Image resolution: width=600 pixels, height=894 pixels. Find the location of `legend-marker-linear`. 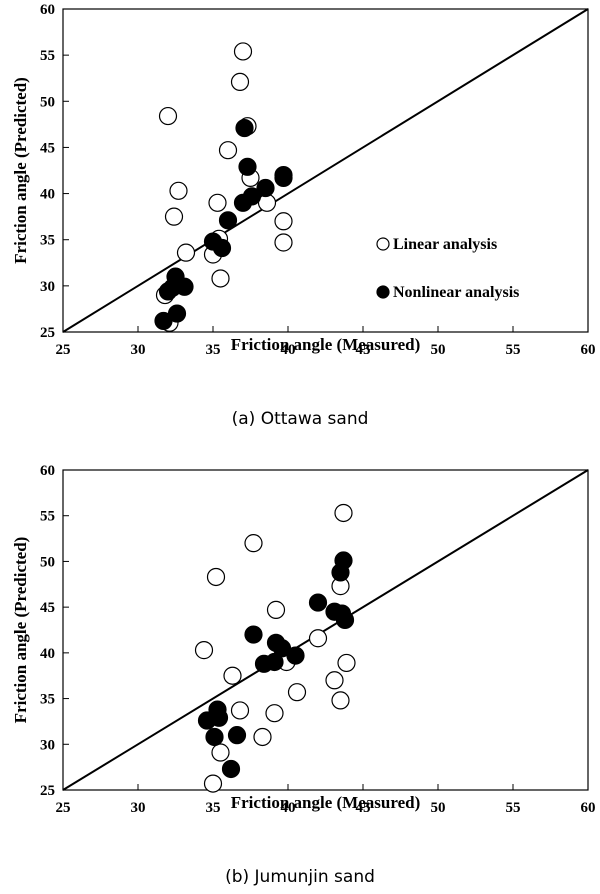

legend-marker-linear is located at coordinates (383, 244).